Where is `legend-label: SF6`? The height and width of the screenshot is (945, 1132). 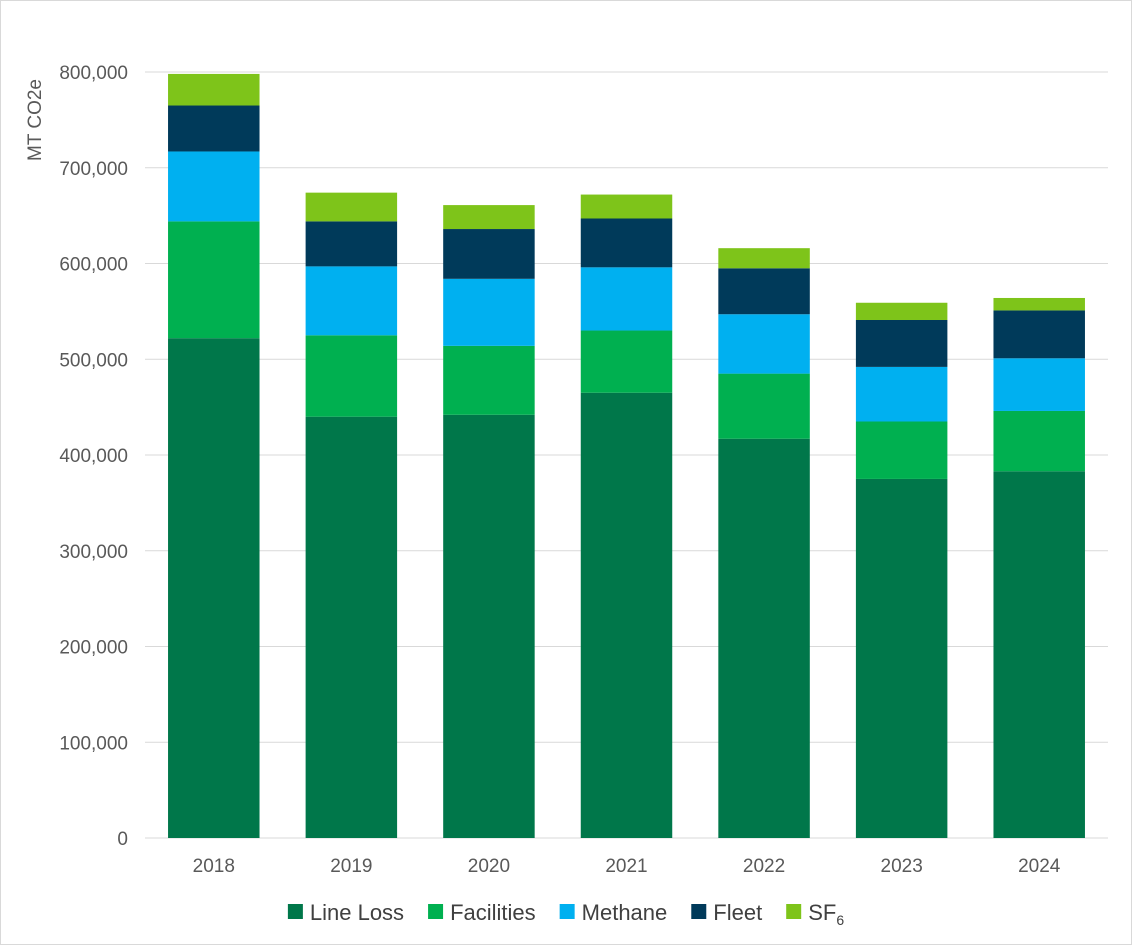
legend-label: SF6 is located at coordinates (826, 914).